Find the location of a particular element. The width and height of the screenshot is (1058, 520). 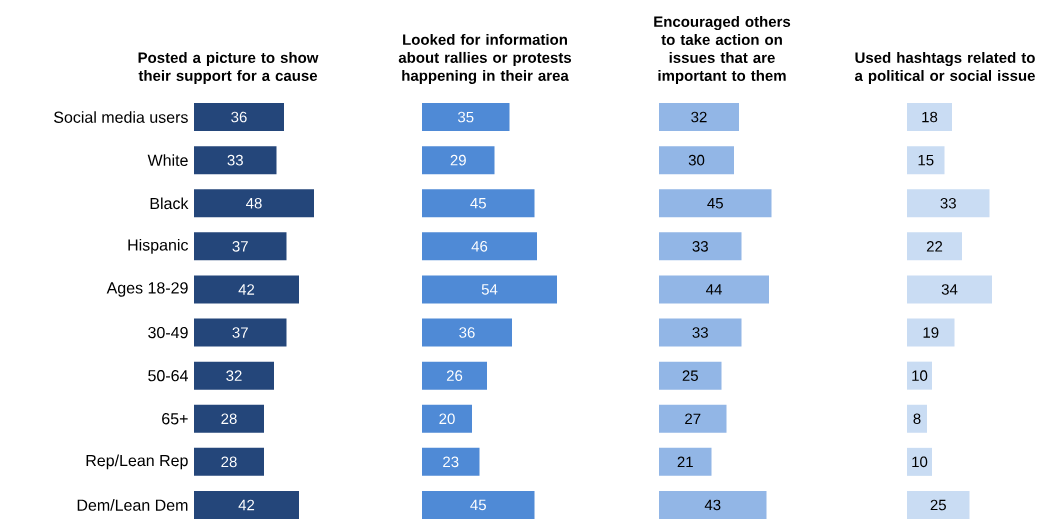

data-label: 23 is located at coordinates (451, 462).